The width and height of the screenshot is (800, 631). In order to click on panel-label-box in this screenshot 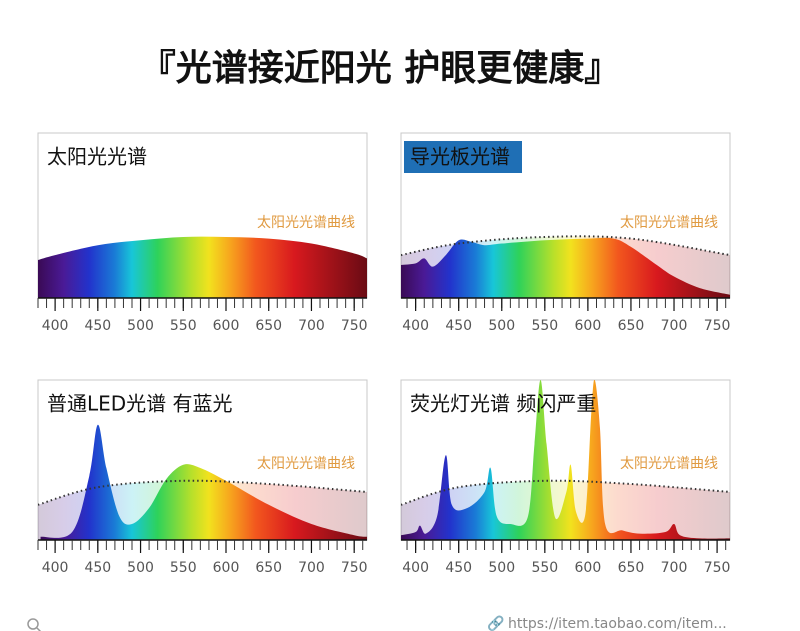, I will do `click(463, 157)`.